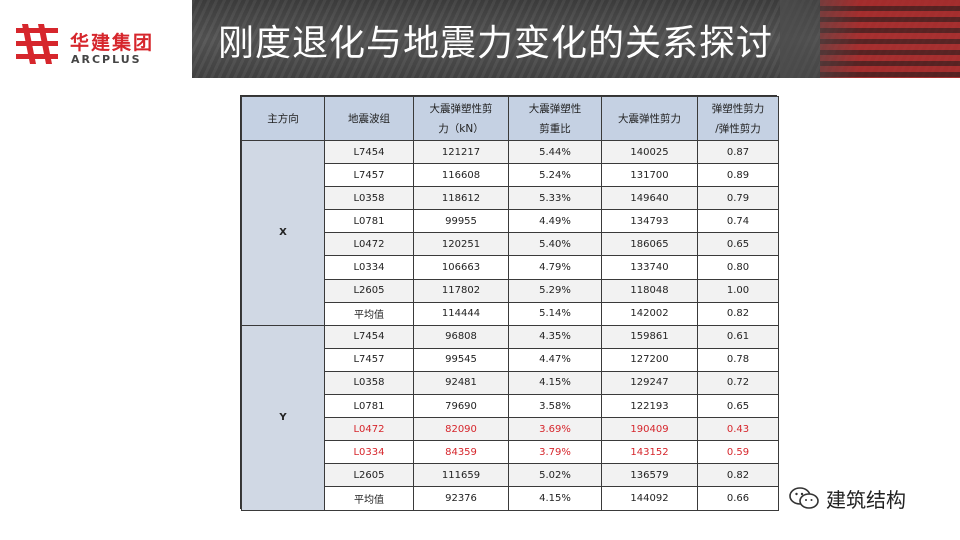 The width and height of the screenshot is (960, 540). I want to click on table-row: L0781 99955 4.49% 134793 0.74, so click(510, 221).